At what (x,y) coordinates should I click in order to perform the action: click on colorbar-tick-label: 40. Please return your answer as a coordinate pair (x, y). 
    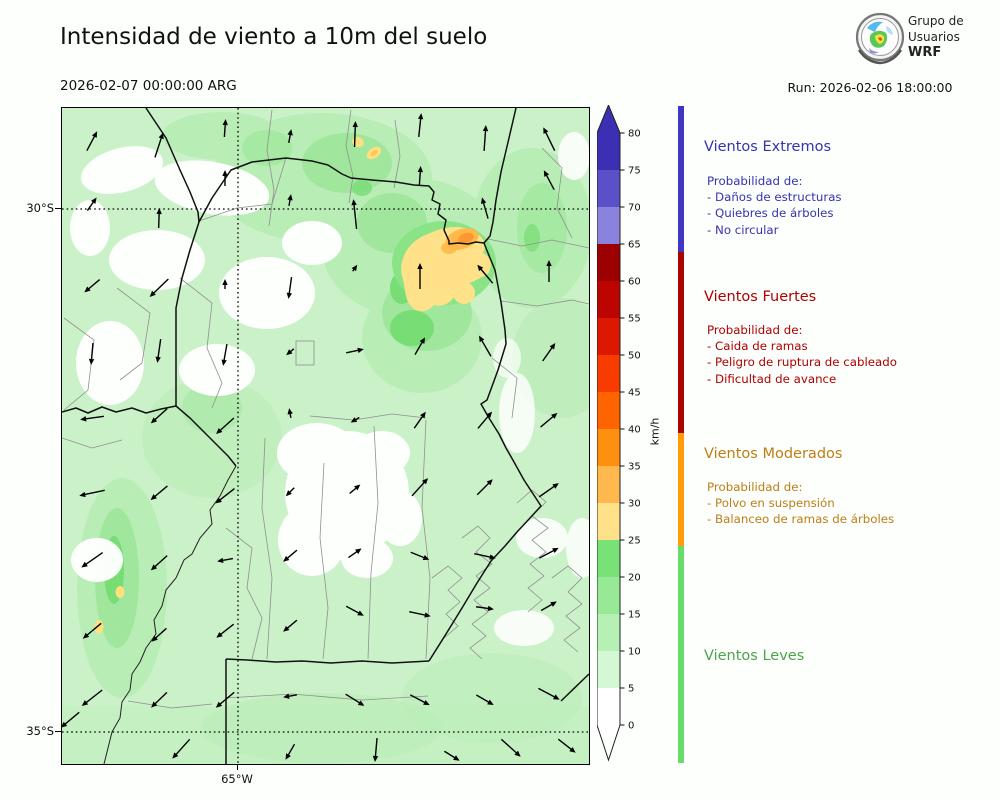
    Looking at the image, I should click on (634, 430).